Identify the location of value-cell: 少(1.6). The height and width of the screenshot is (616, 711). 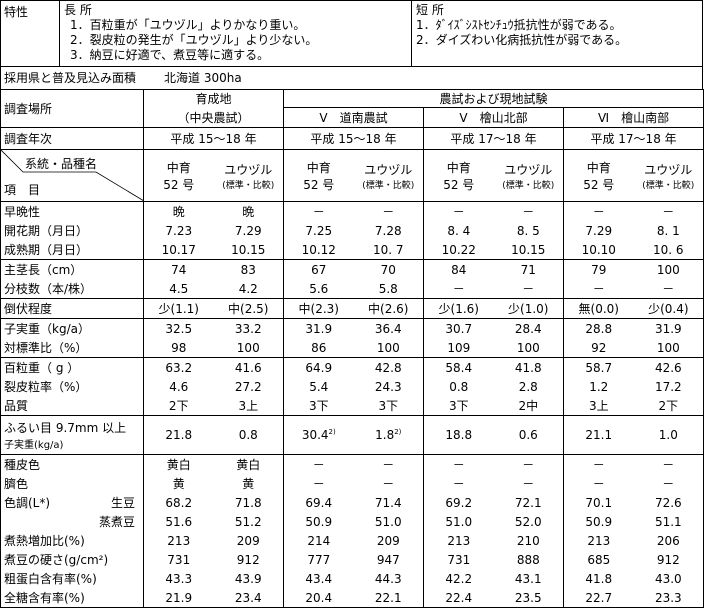
(458, 308).